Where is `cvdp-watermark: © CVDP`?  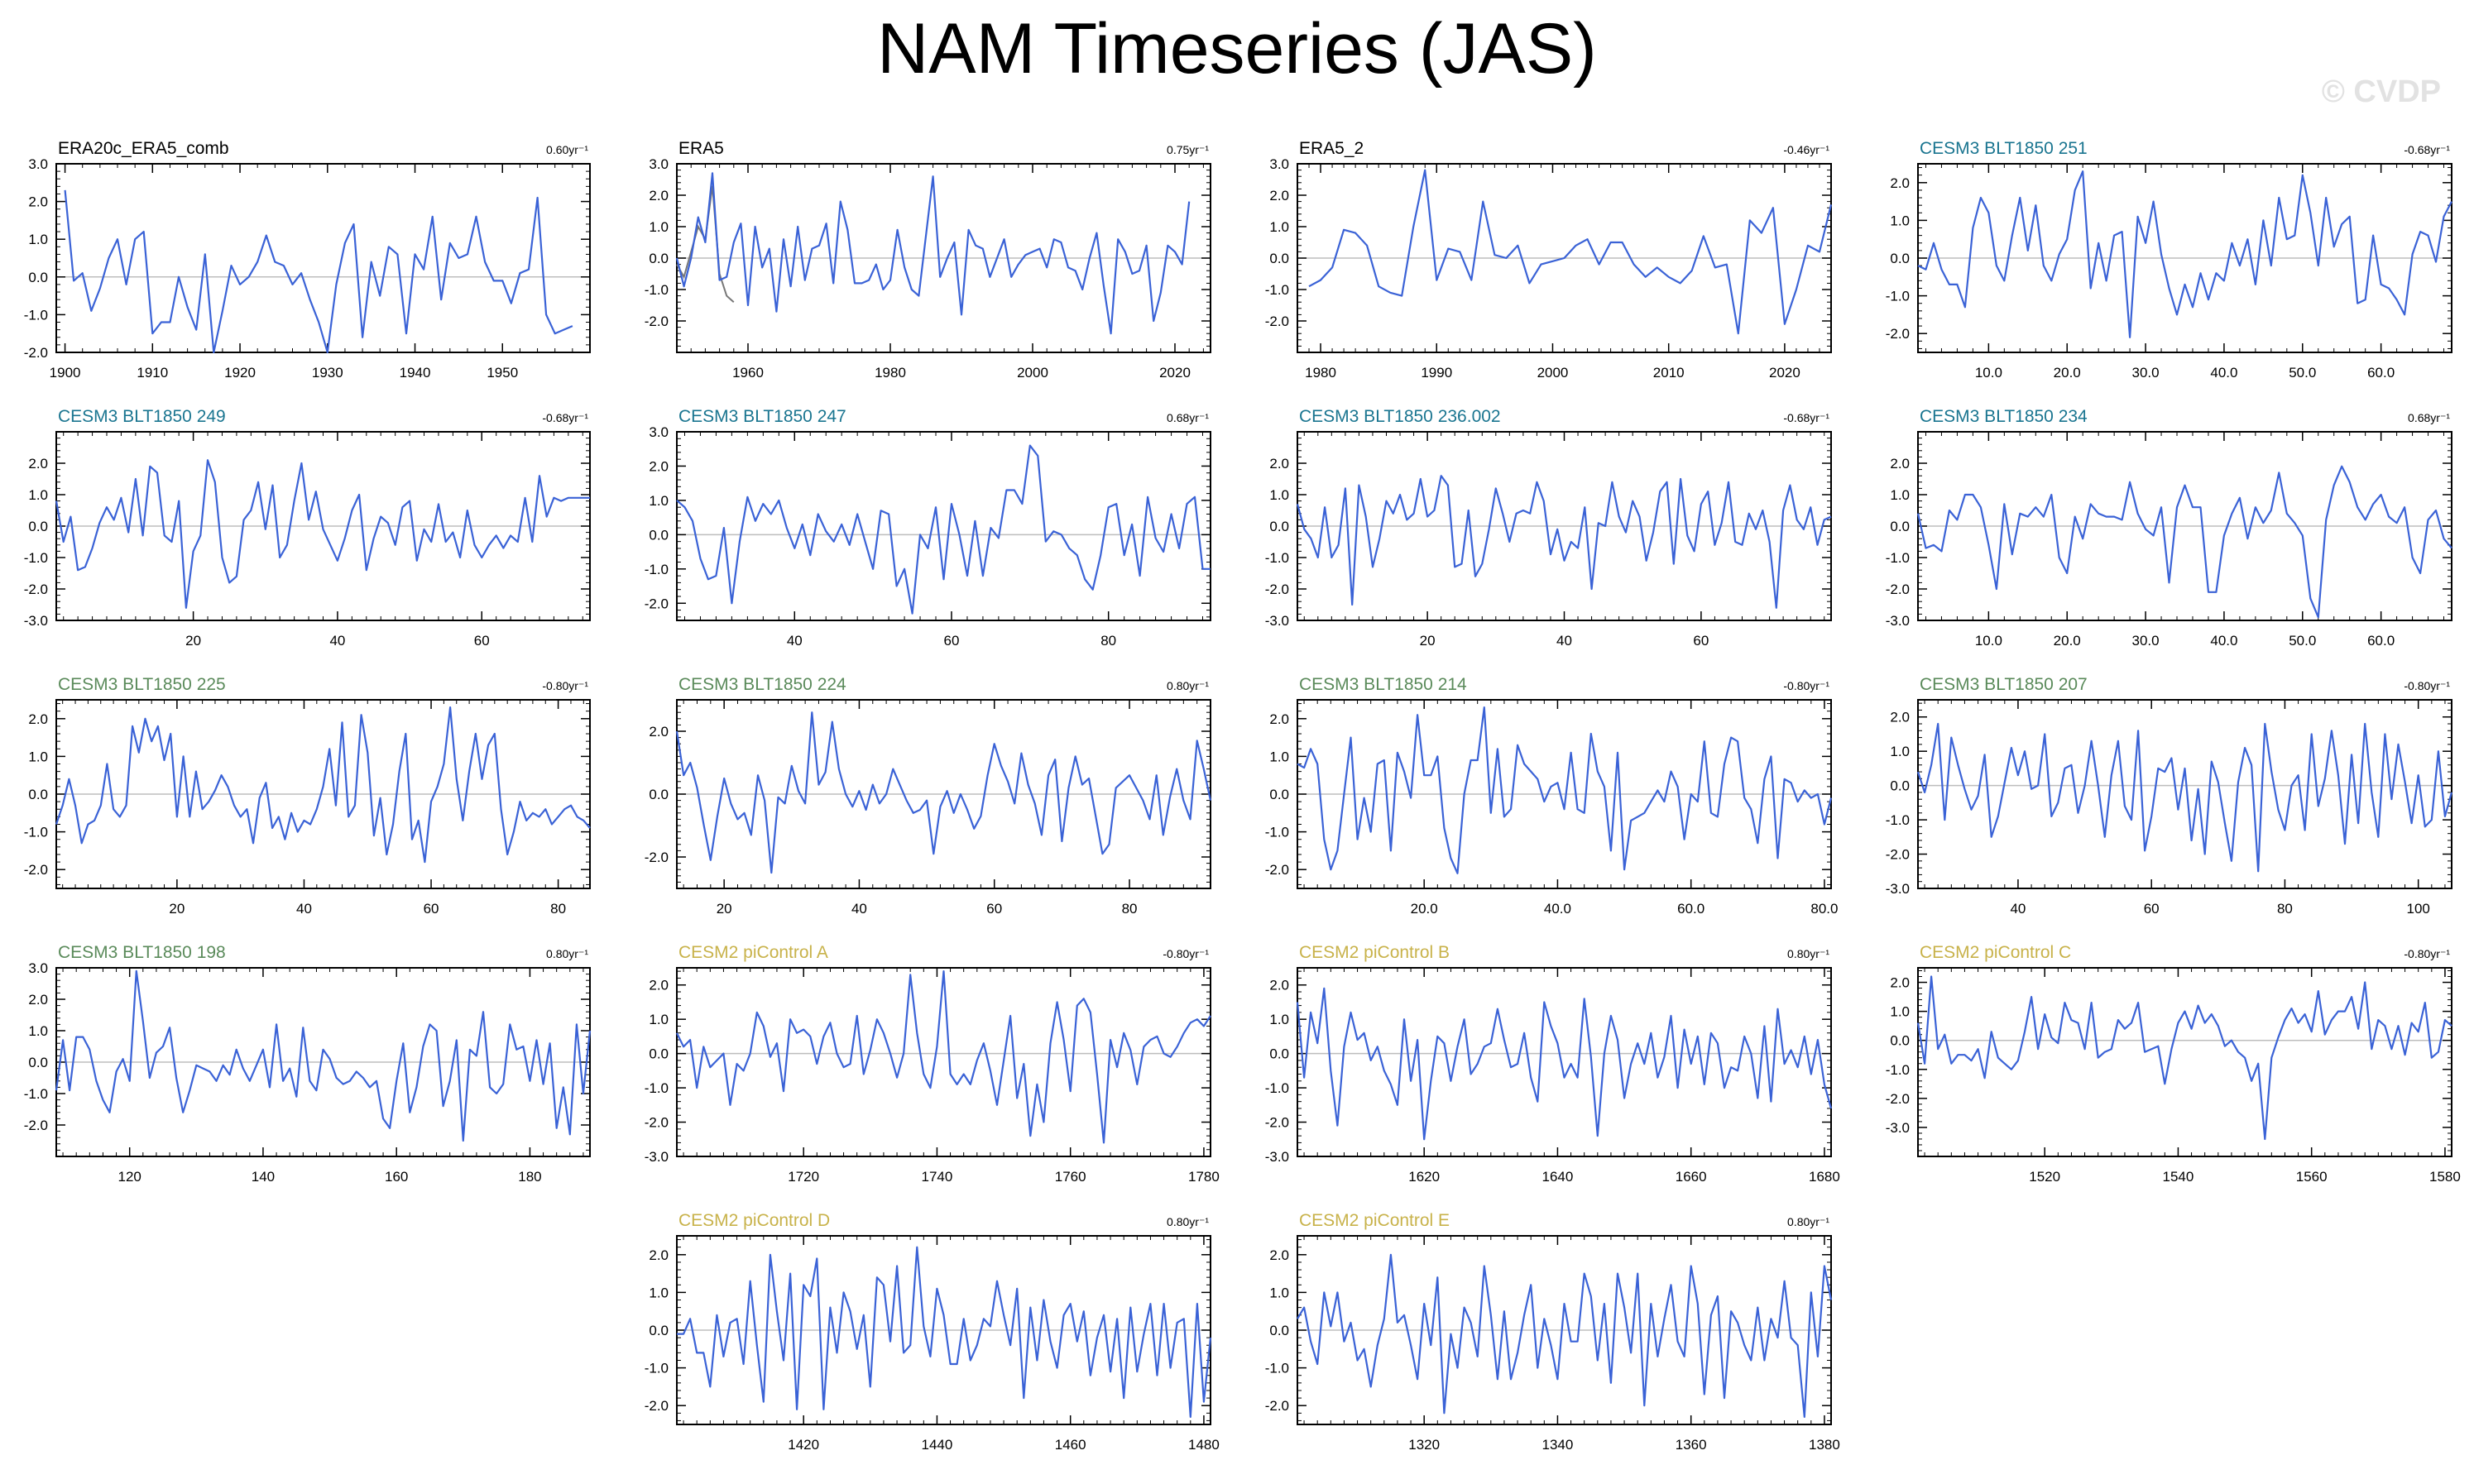
cvdp-watermark: © CVDP is located at coordinates (2381, 91).